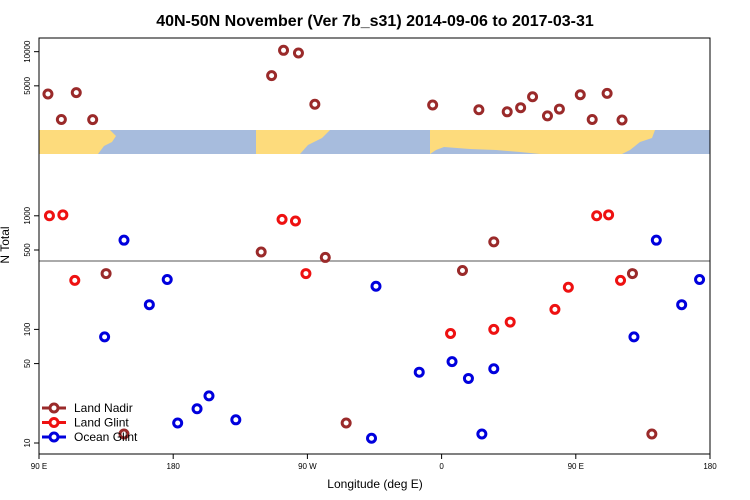 This screenshot has height=500, width=750. Describe the element at coordinates (27, 85) in the screenshot. I see `y-tick-label: 5000` at that location.